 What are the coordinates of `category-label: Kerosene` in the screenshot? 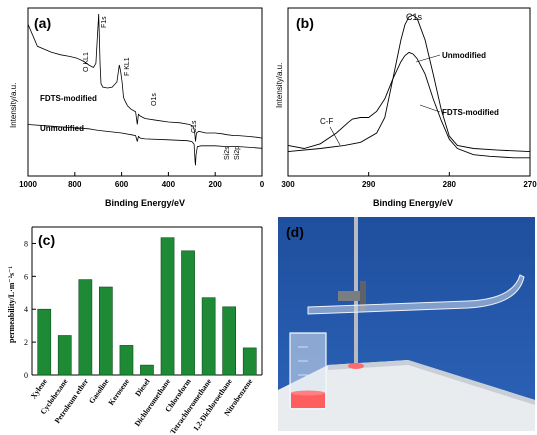 It's located at (118, 391).